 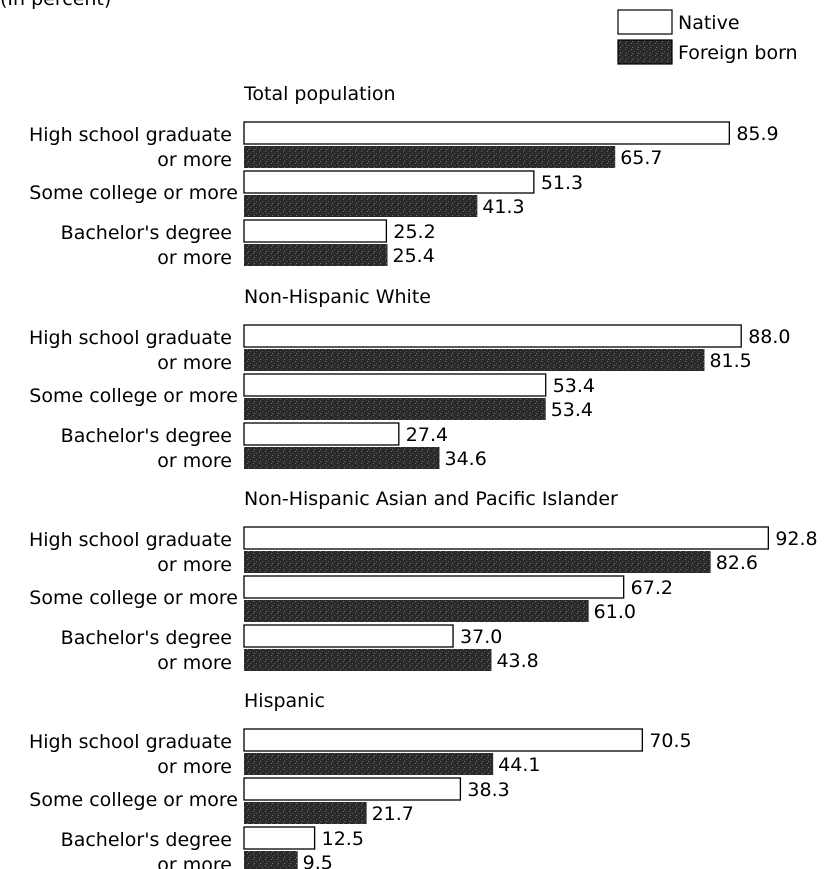 I want to click on data-label-native: 53.4, so click(x=574, y=386).